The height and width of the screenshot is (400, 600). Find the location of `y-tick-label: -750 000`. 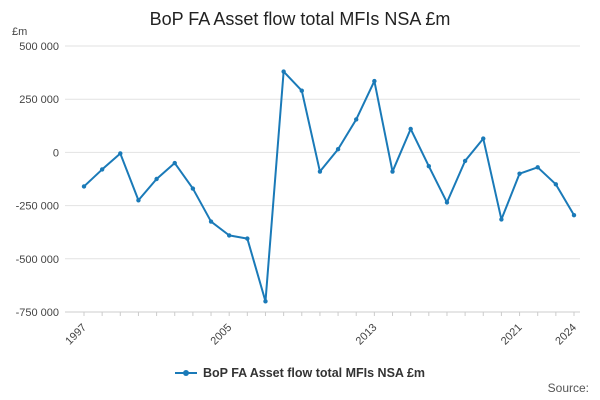

y-tick-label: -750 000 is located at coordinates (37, 313).